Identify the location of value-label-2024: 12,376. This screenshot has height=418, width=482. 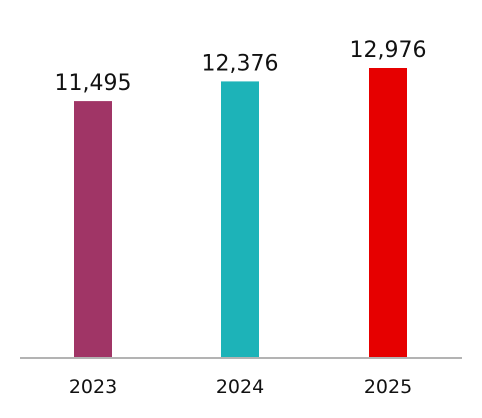
(240, 63).